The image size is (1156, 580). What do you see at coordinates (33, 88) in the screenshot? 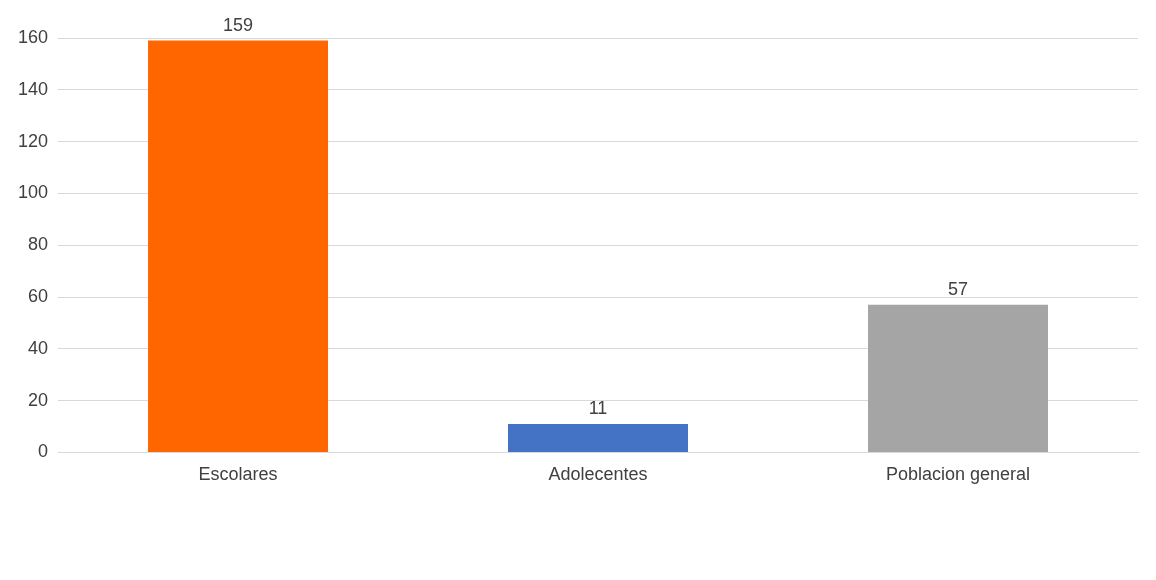
I see `y-tick-label: 140` at bounding box center [33, 88].